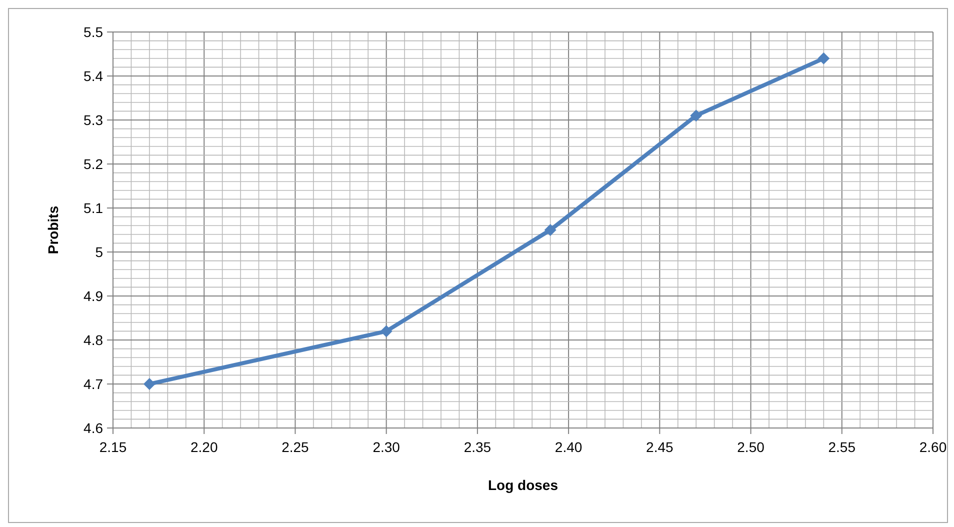 The width and height of the screenshot is (954, 527). I want to click on x-tick-label: 2.55, so click(842, 447).